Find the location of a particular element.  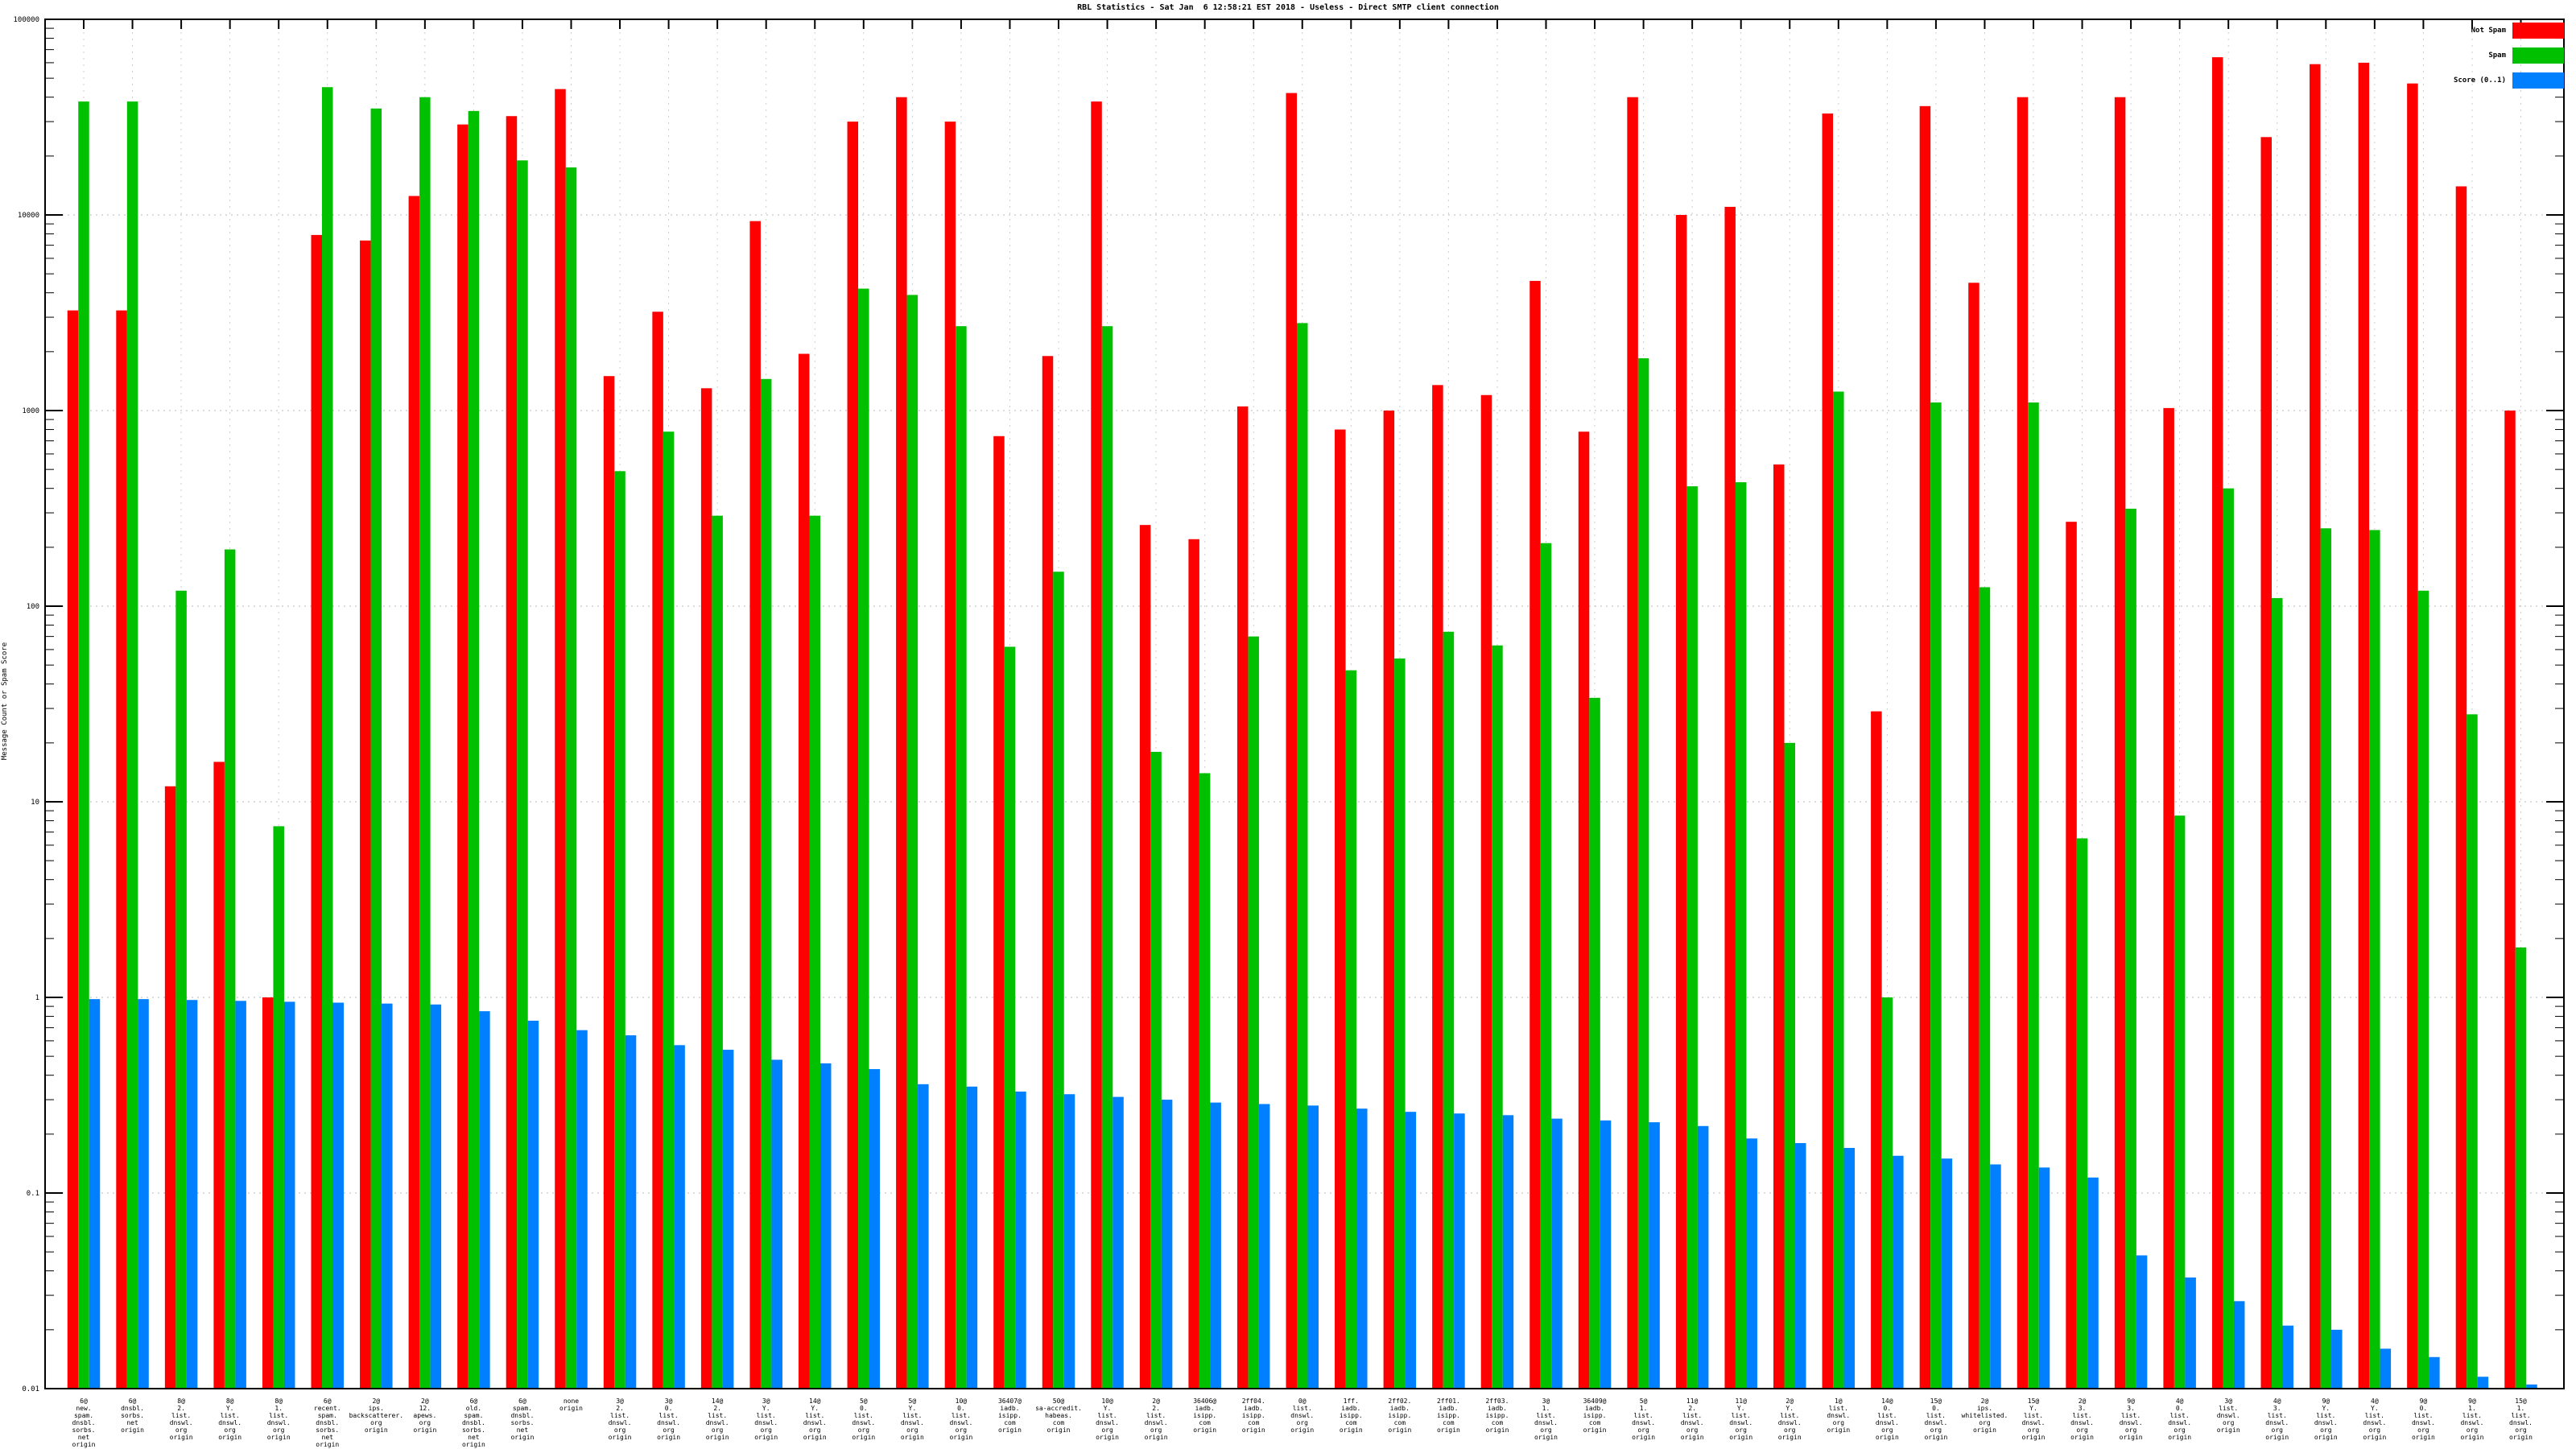

x-category-label: 2ff04. iadb. isipp. com origin is located at coordinates (1253, 1415).